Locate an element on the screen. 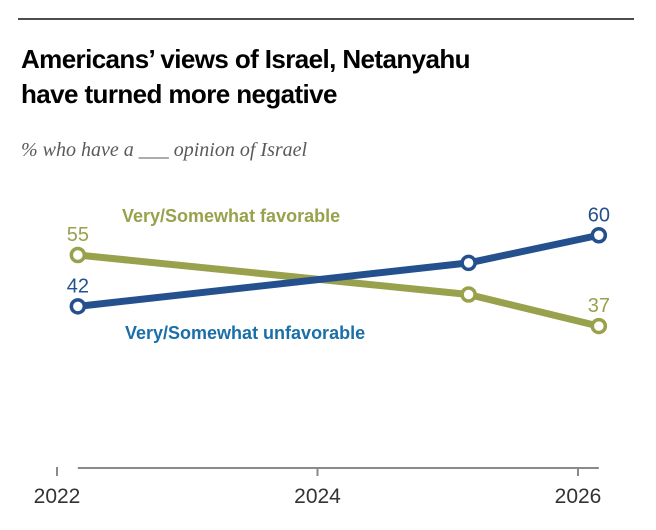 The height and width of the screenshot is (530, 656). x-axis-year-label: 2022 is located at coordinates (57, 496).